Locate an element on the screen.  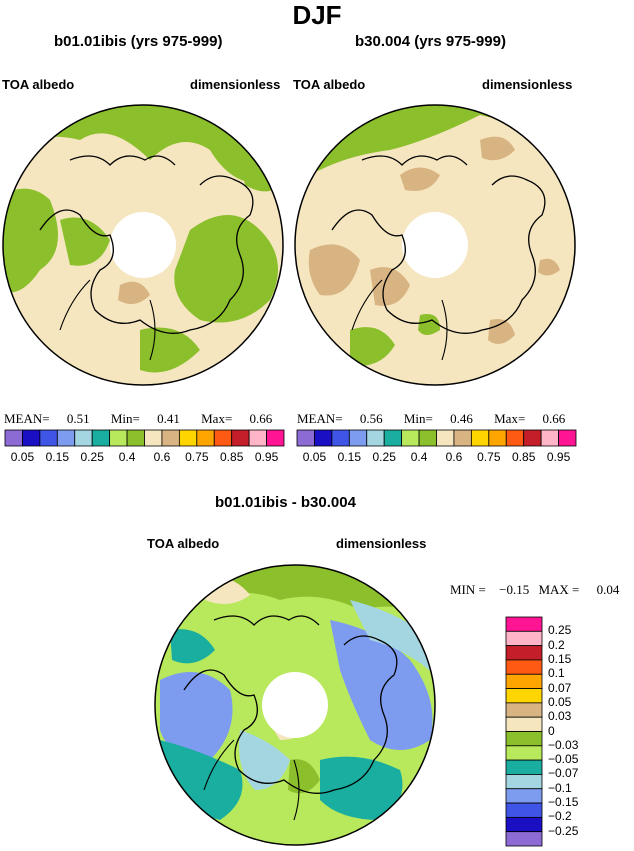
panel-1-units-label: dimensionless is located at coordinates (235, 84).